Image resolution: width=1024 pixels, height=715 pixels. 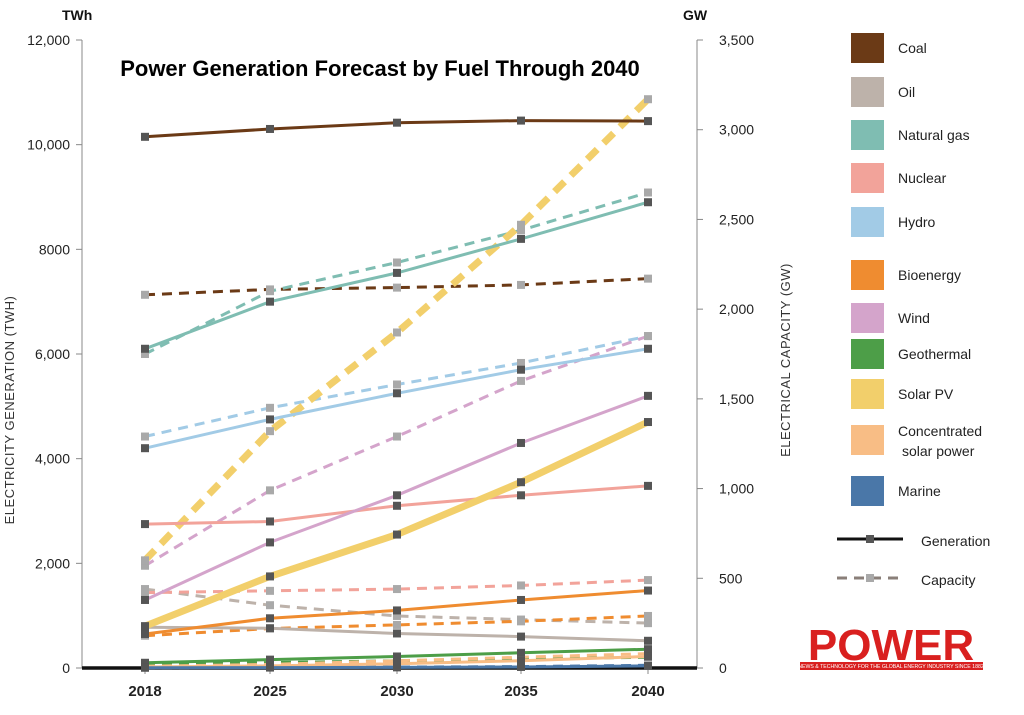 What do you see at coordinates (396, 691) in the screenshot?
I see `x-tick-label: 2030` at bounding box center [396, 691].